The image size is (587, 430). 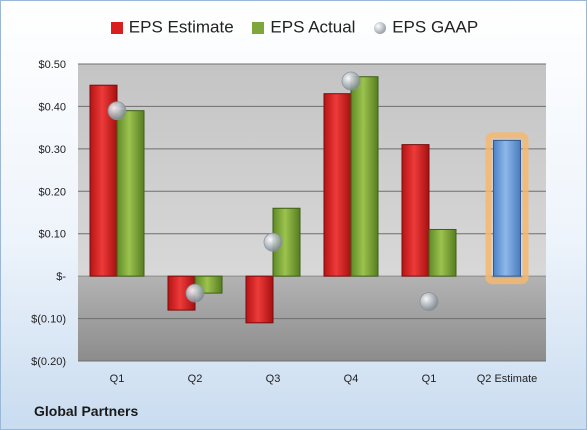 I want to click on y-tick-label: $(0.10), so click(x=48, y=320).